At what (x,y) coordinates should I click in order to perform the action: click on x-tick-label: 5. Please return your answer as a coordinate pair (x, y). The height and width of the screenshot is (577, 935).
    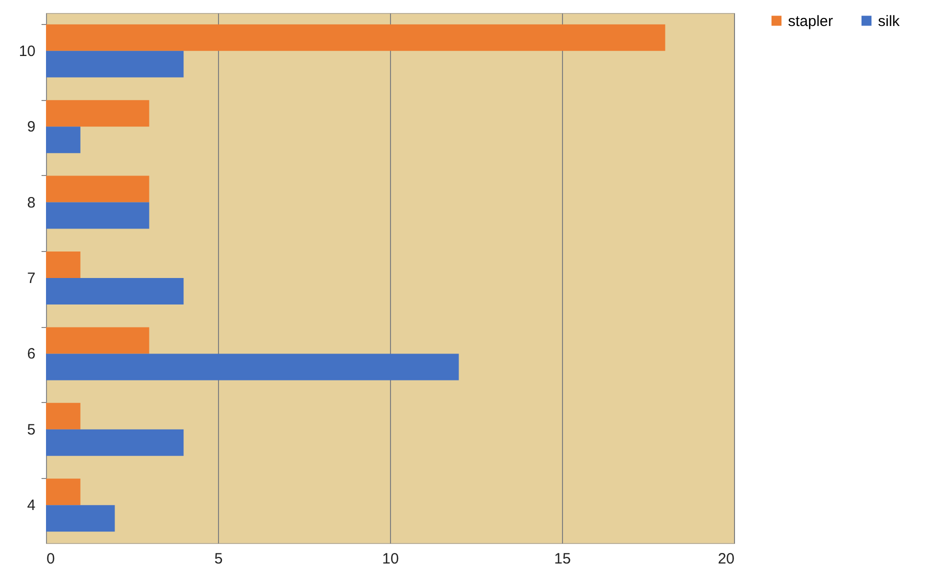
    Looking at the image, I should click on (218, 559).